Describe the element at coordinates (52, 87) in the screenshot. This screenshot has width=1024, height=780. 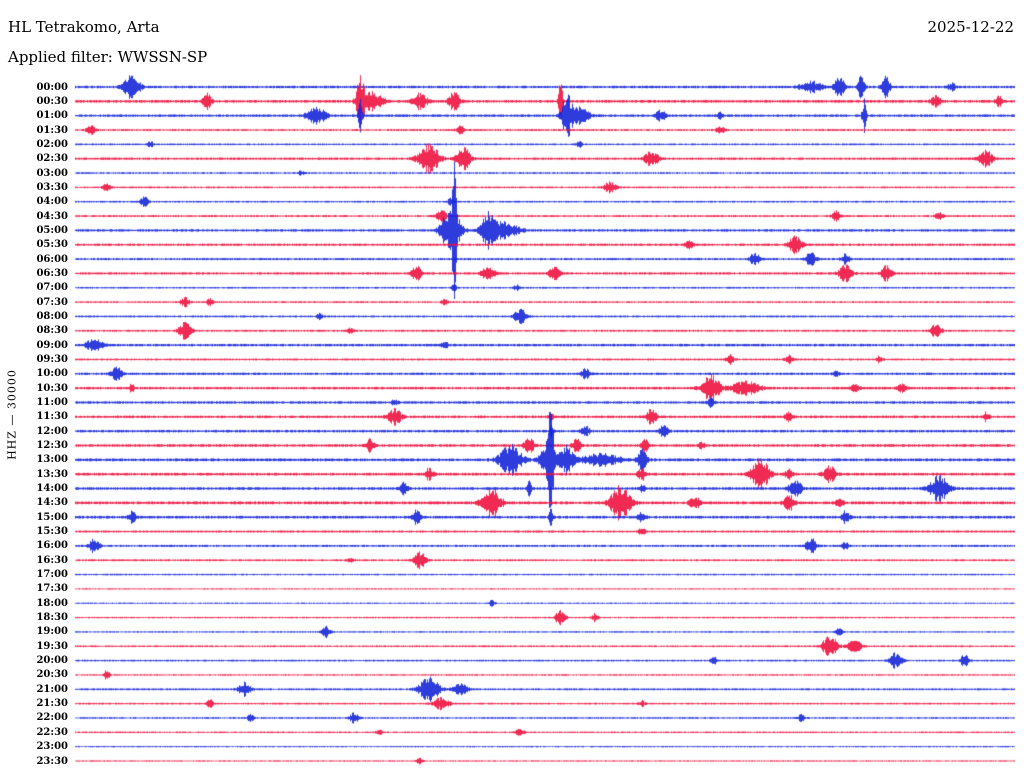
I see `time-label: 00:00` at that location.